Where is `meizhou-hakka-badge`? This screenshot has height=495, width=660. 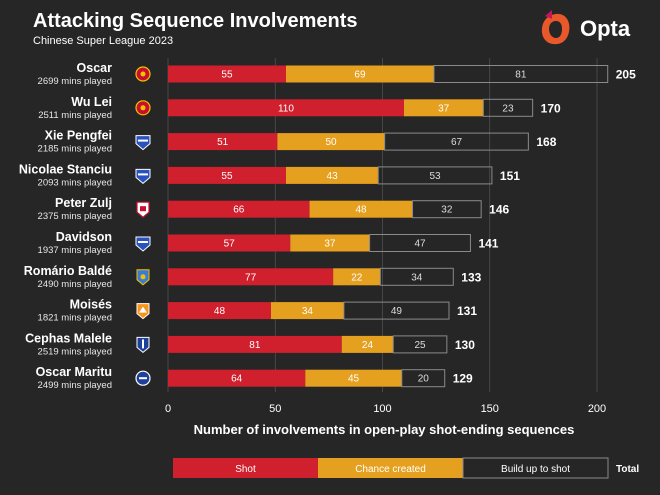
meizhou-hakka-badge is located at coordinates (143, 277).